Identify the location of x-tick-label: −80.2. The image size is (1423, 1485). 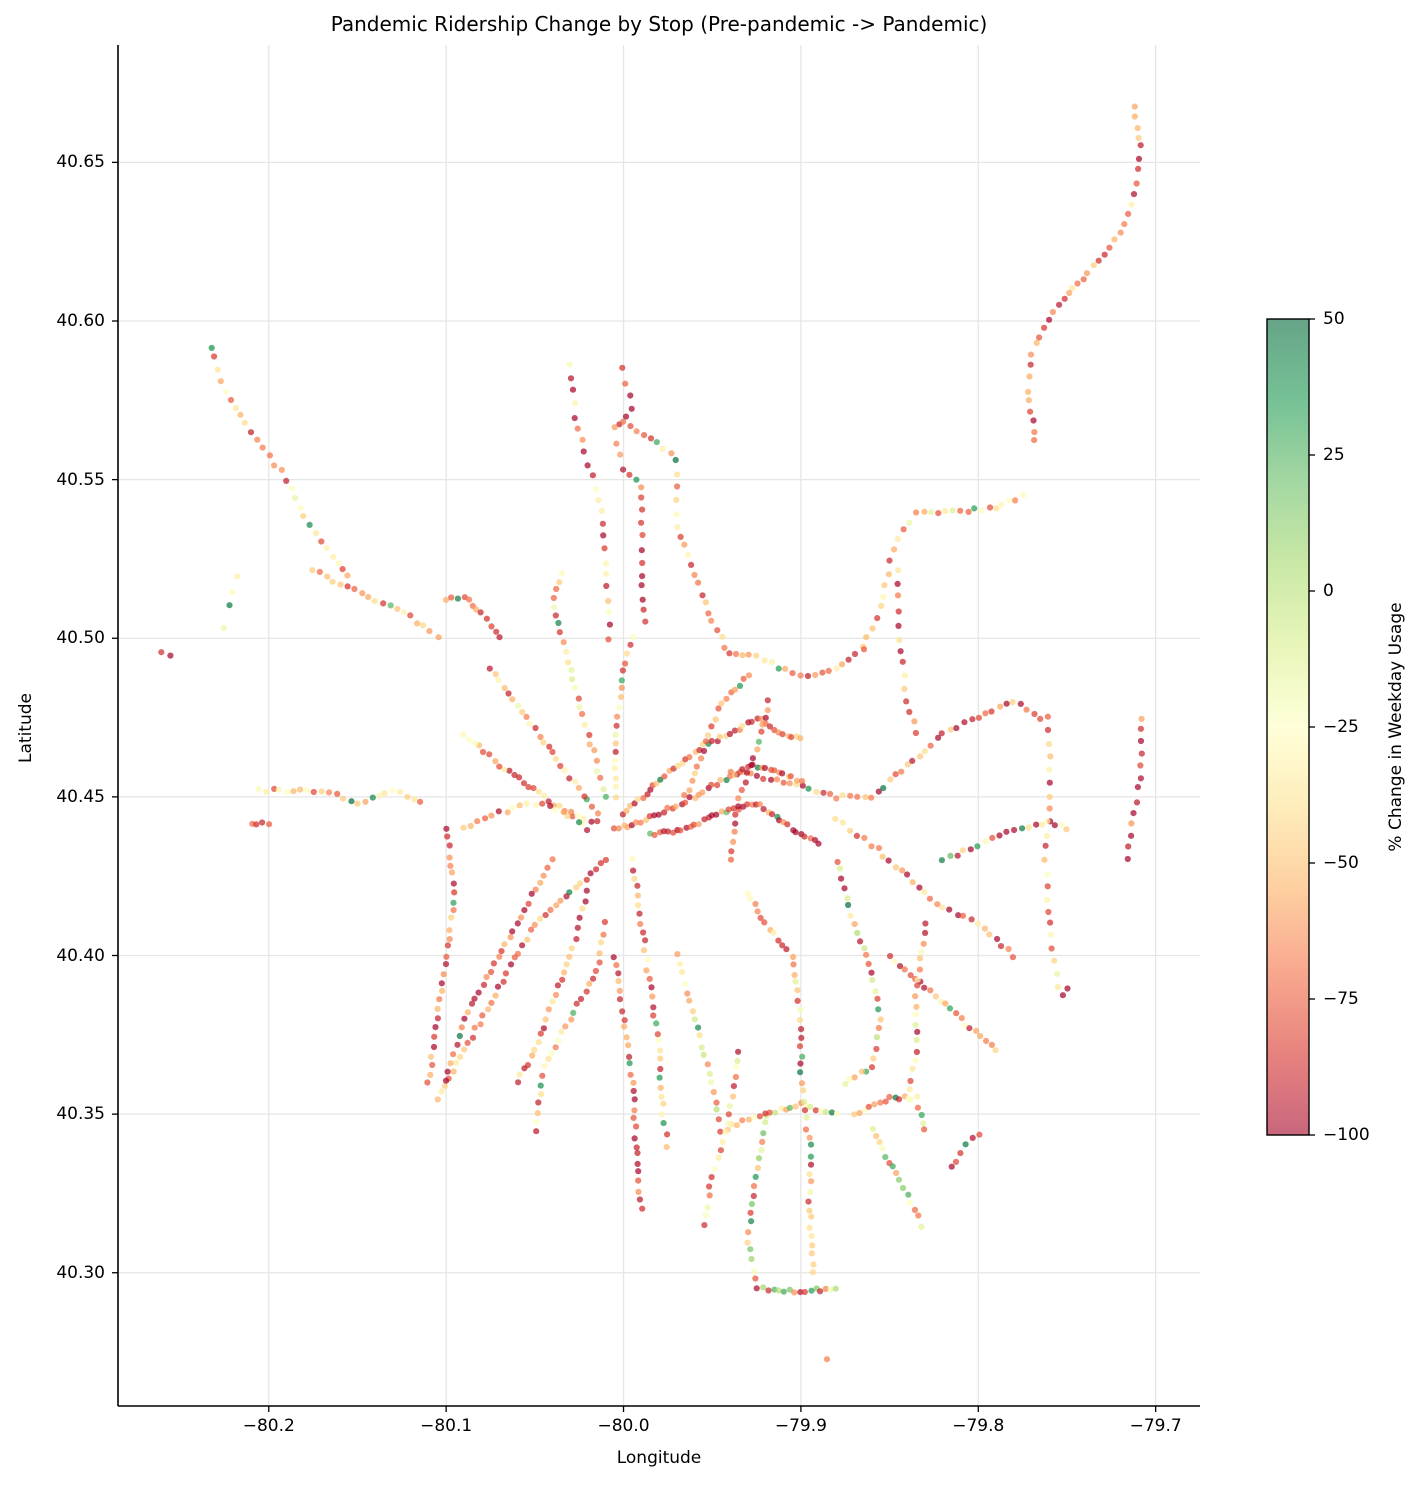
(268, 1426).